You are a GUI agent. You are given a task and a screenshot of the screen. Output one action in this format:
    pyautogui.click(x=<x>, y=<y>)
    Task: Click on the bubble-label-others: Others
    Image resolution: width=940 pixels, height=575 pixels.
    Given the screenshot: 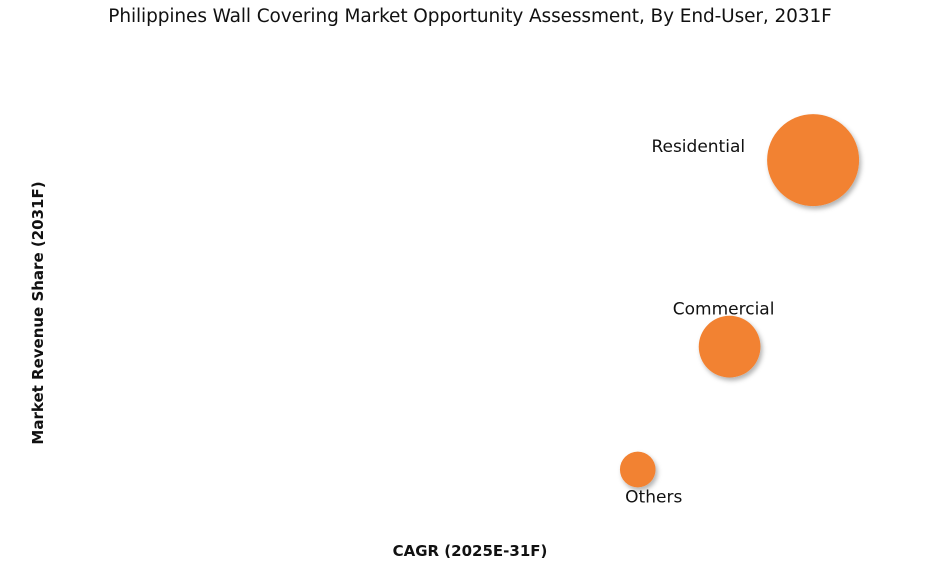 What is the action you would take?
    pyautogui.click(x=653, y=498)
    